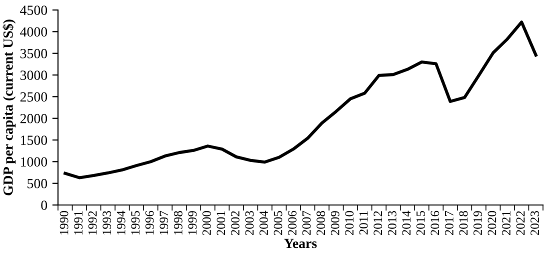 This screenshot has height=261, width=550. Describe the element at coordinates (44, 205) in the screenshot. I see `y-tick-label: 0` at that location.